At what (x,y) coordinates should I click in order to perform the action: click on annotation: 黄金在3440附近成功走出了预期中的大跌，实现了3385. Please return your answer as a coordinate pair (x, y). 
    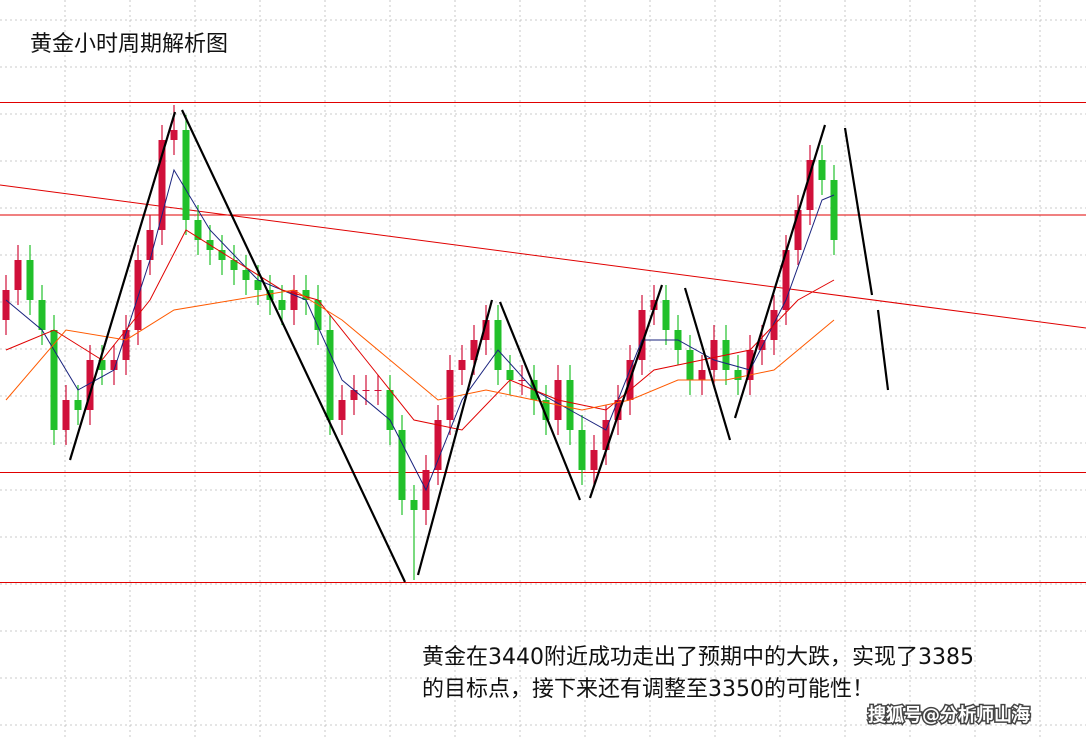
    Looking at the image, I should click on (698, 657).